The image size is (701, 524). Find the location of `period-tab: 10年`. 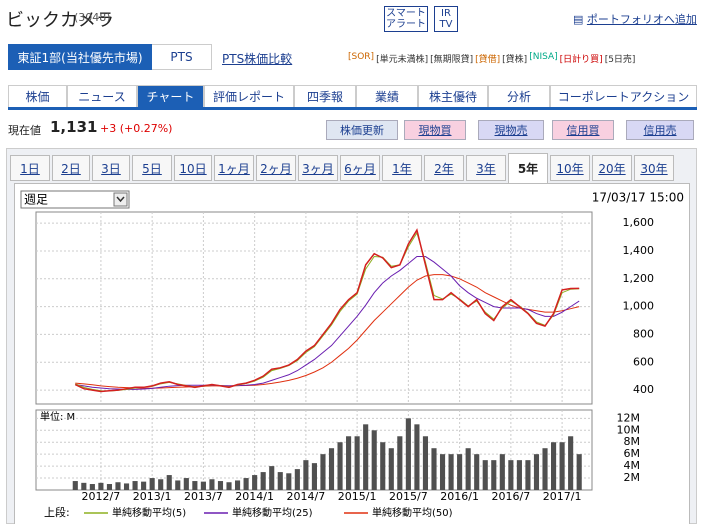

period-tab: 10年 is located at coordinates (570, 168).